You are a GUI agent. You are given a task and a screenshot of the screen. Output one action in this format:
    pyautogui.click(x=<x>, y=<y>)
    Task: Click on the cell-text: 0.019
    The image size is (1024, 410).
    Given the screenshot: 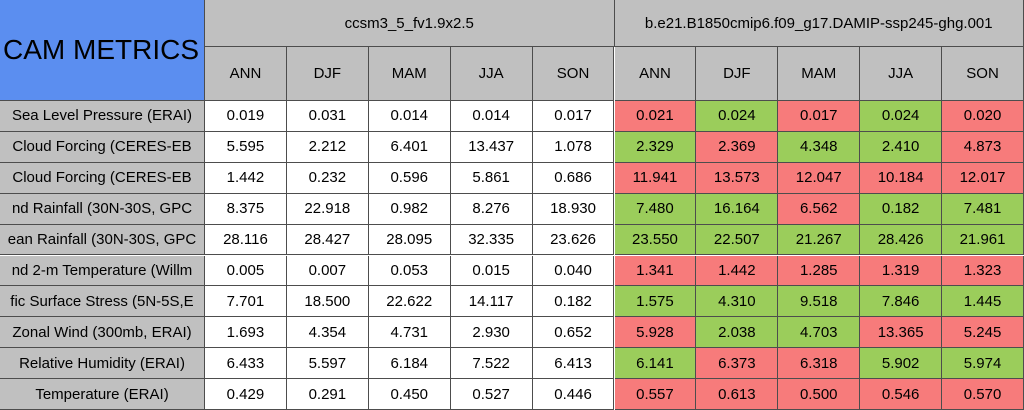 What is the action you would take?
    pyautogui.click(x=245, y=116)
    